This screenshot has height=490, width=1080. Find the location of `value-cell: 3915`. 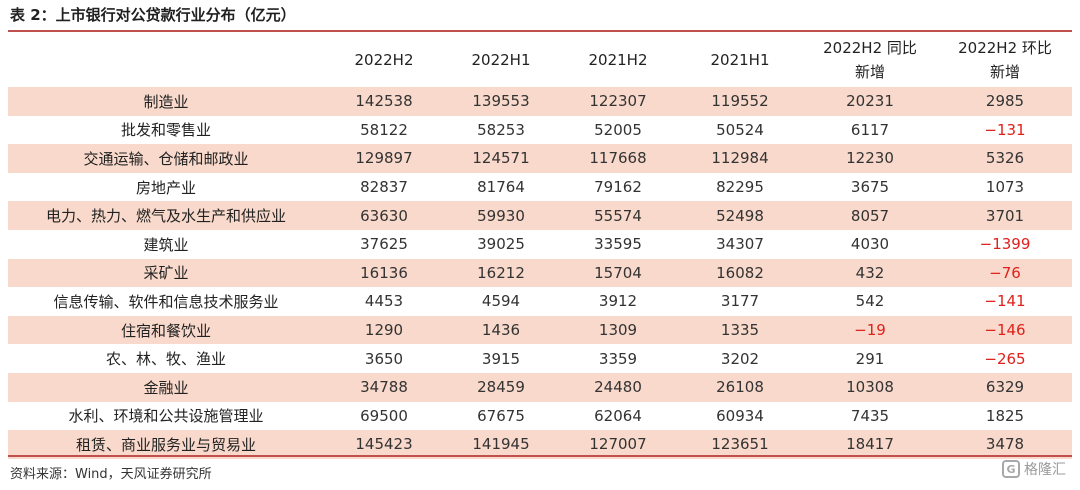

value-cell: 3915 is located at coordinates (501, 358).